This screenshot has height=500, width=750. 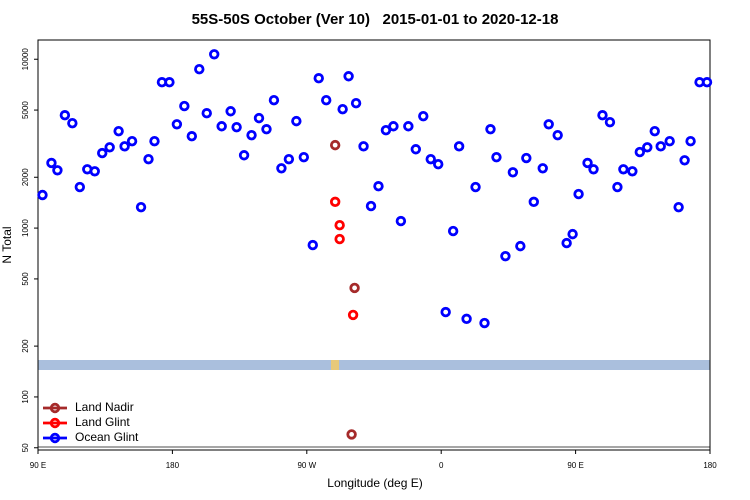 I want to click on y-tick-label: 1000, so click(x=25, y=228).